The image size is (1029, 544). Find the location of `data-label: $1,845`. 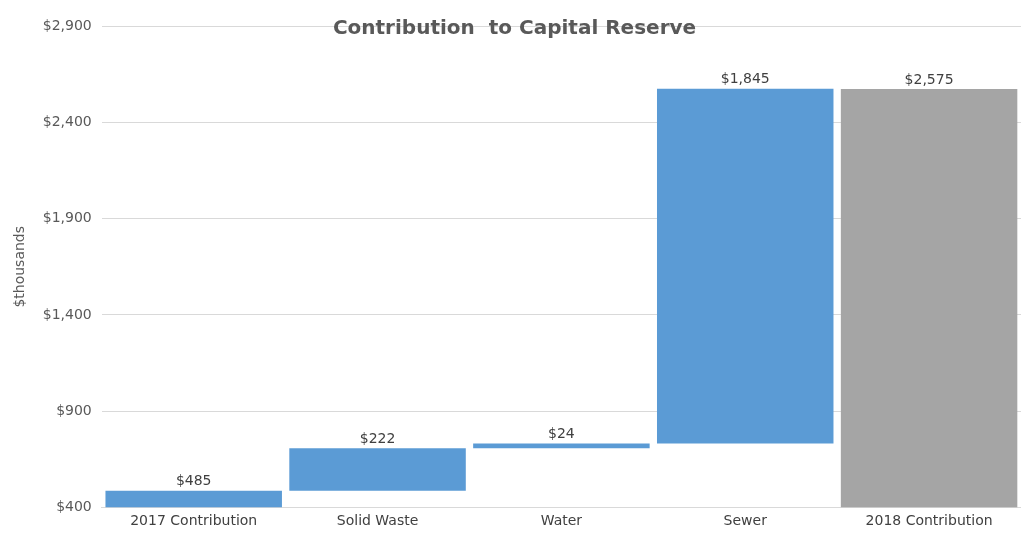

data-label: $1,845 is located at coordinates (745, 78).